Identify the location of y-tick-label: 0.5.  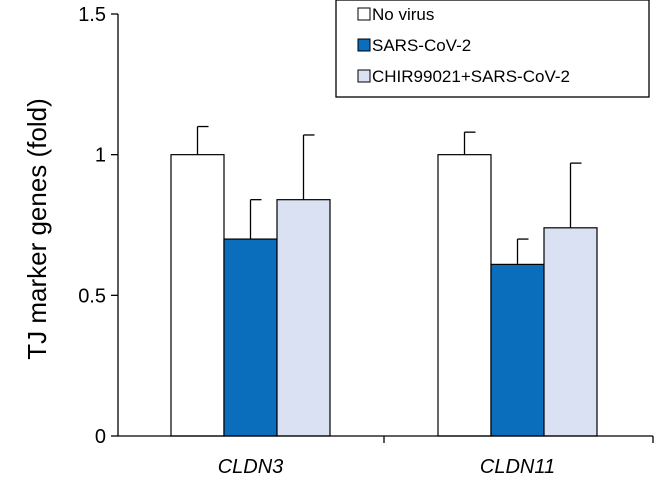
(92, 296).